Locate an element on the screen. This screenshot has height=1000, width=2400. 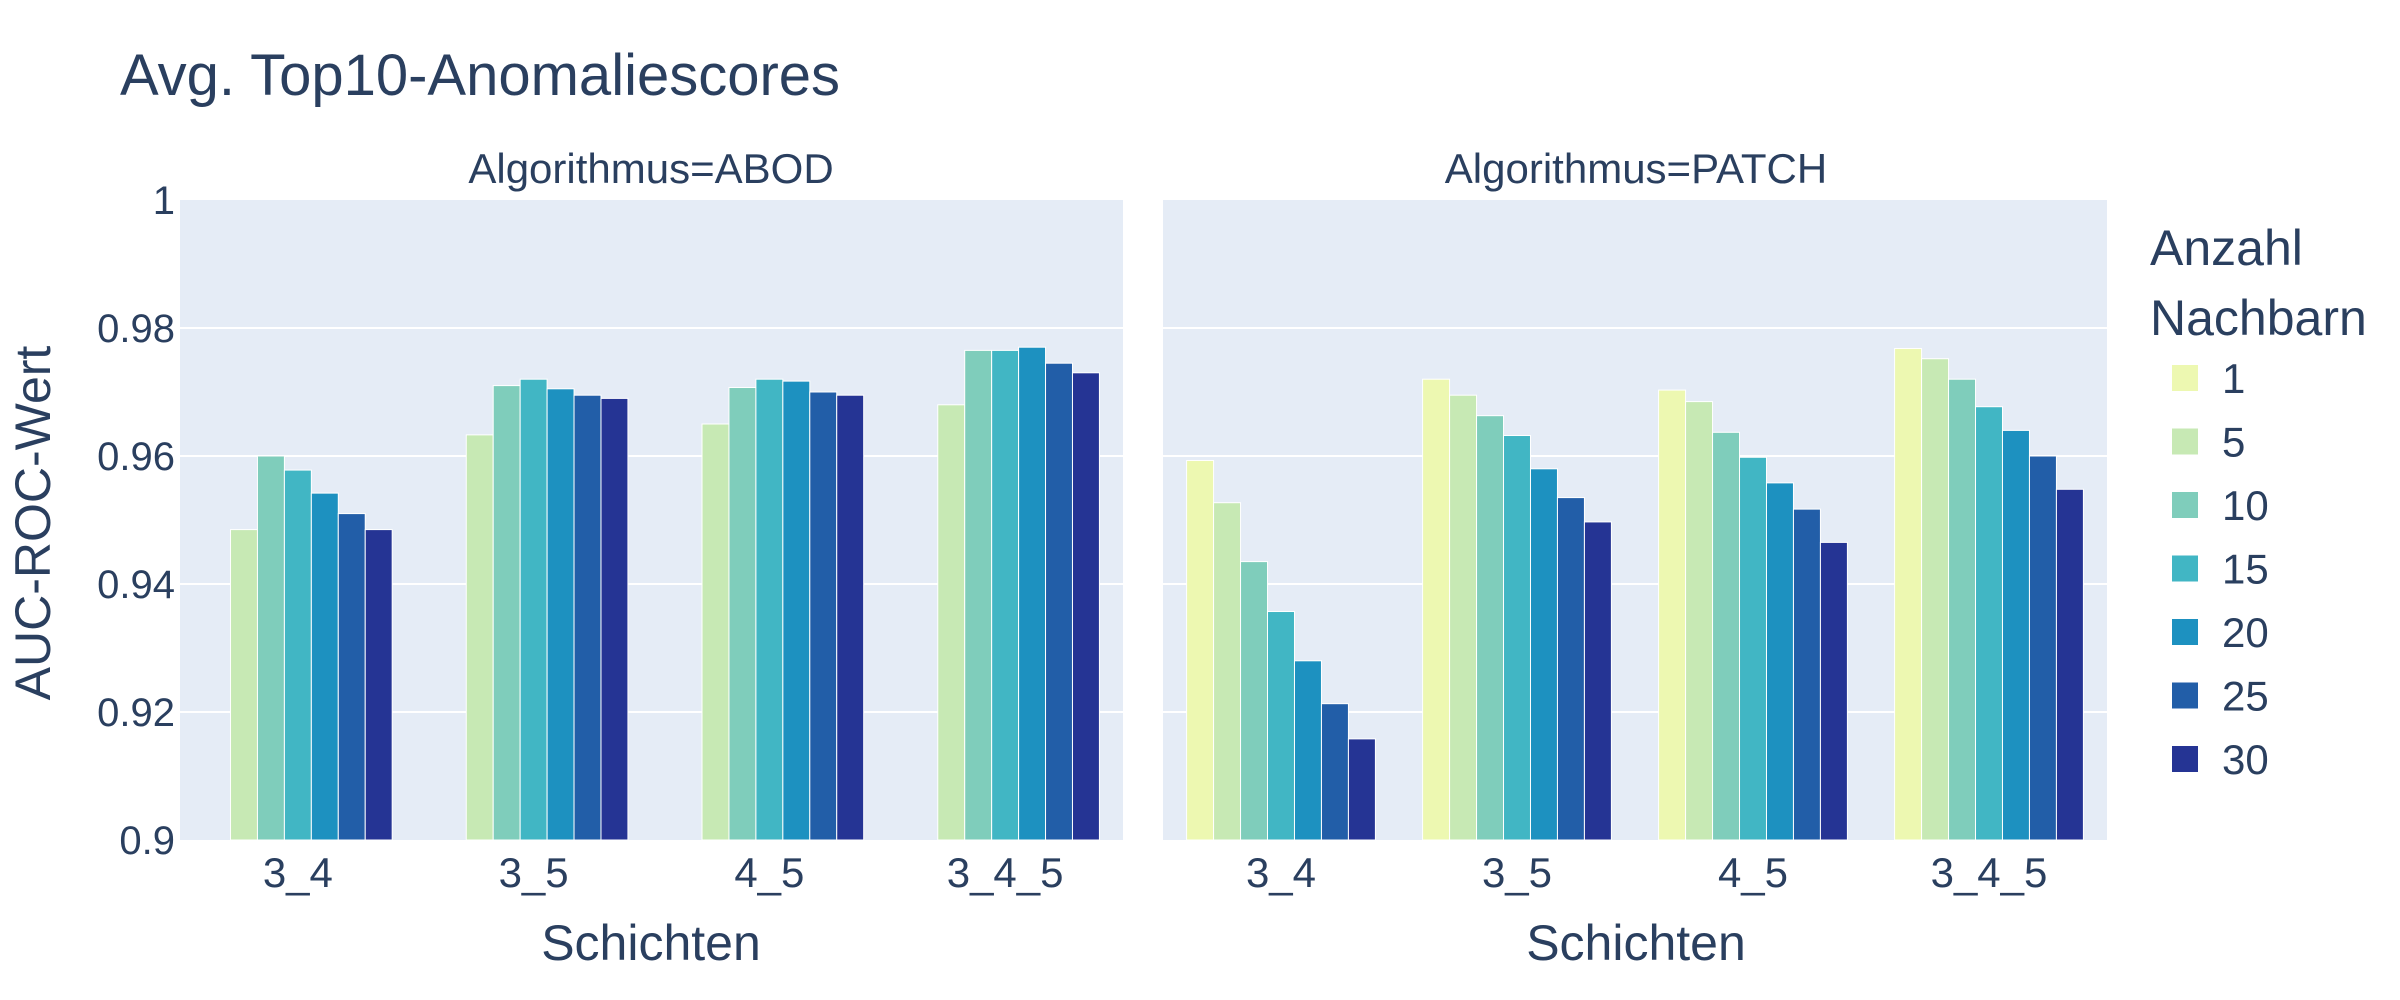
legend-label: 5 is located at coordinates (2233, 442).